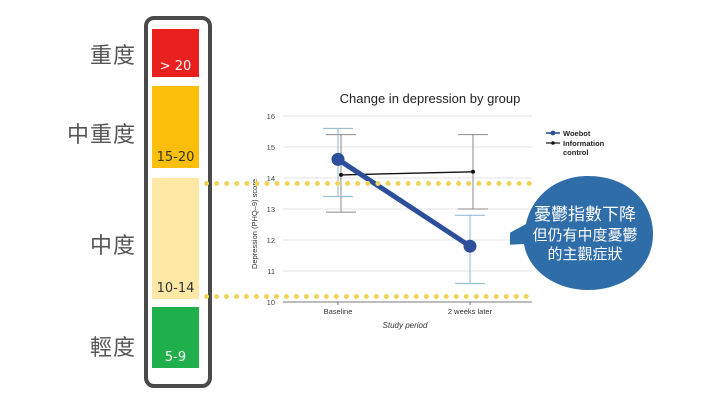 Image resolution: width=720 pixels, height=405 pixels. I want to click on severity-level-name: 輕度, so click(112, 348).